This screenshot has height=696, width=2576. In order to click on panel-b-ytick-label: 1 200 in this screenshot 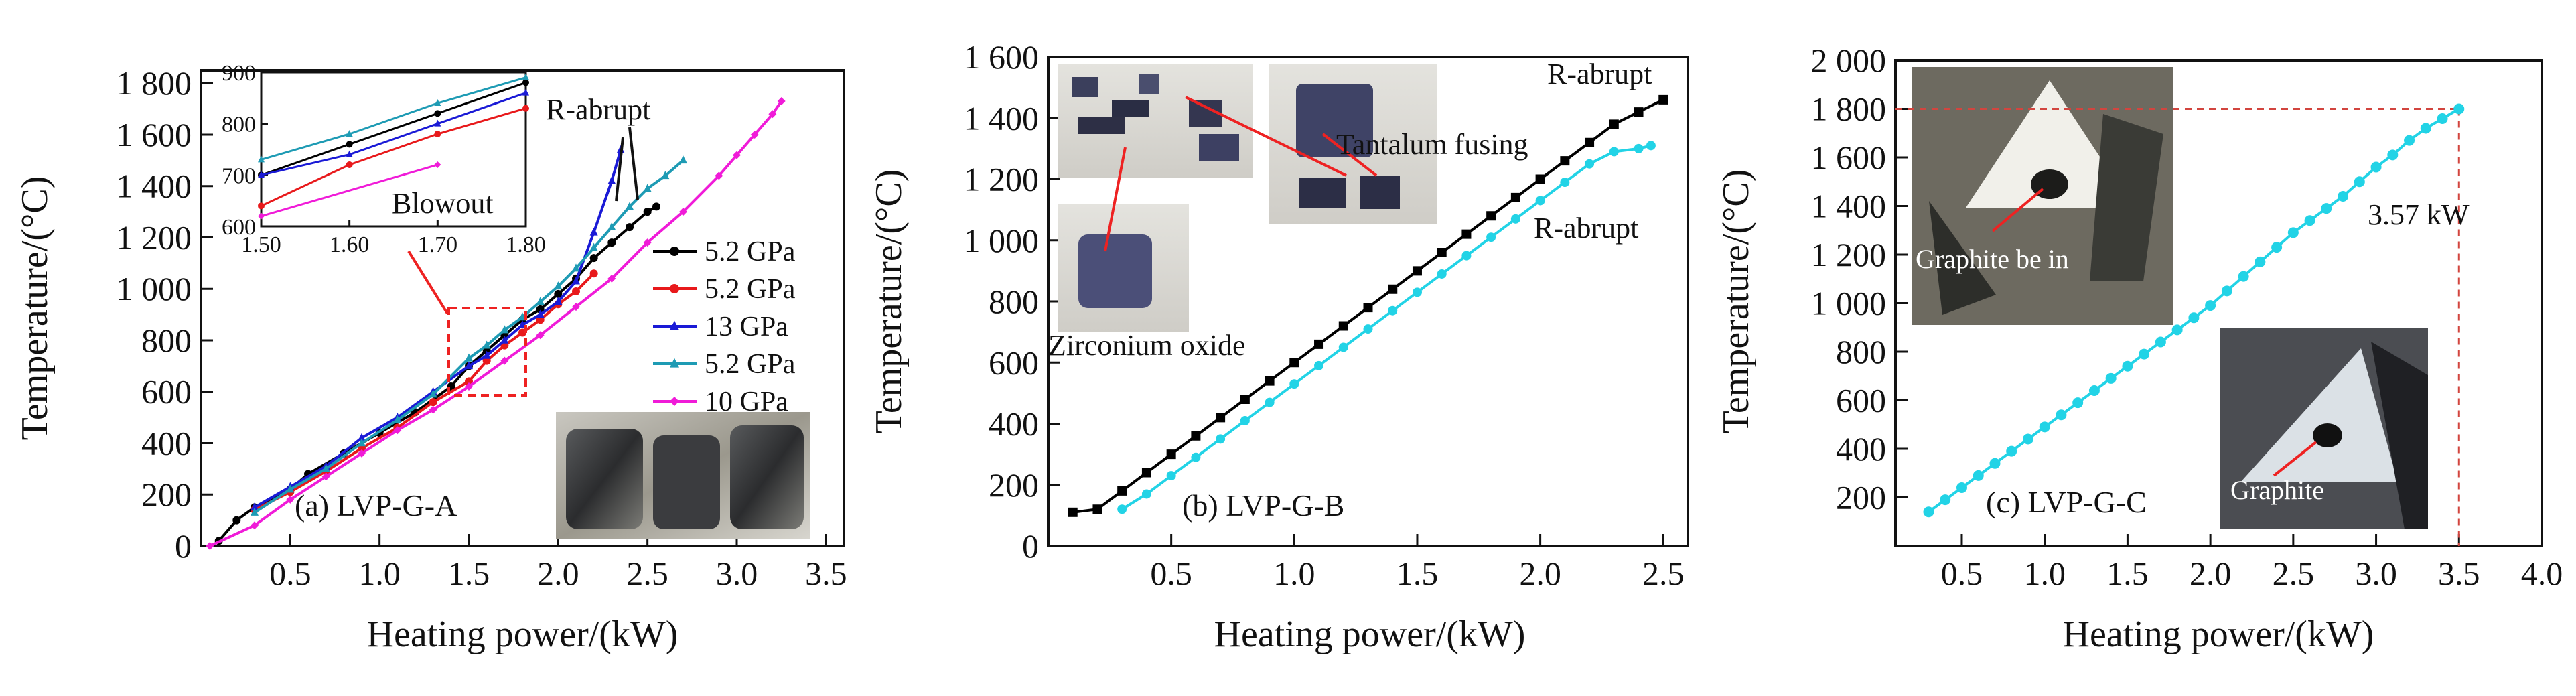, I will do `click(1002, 179)`.